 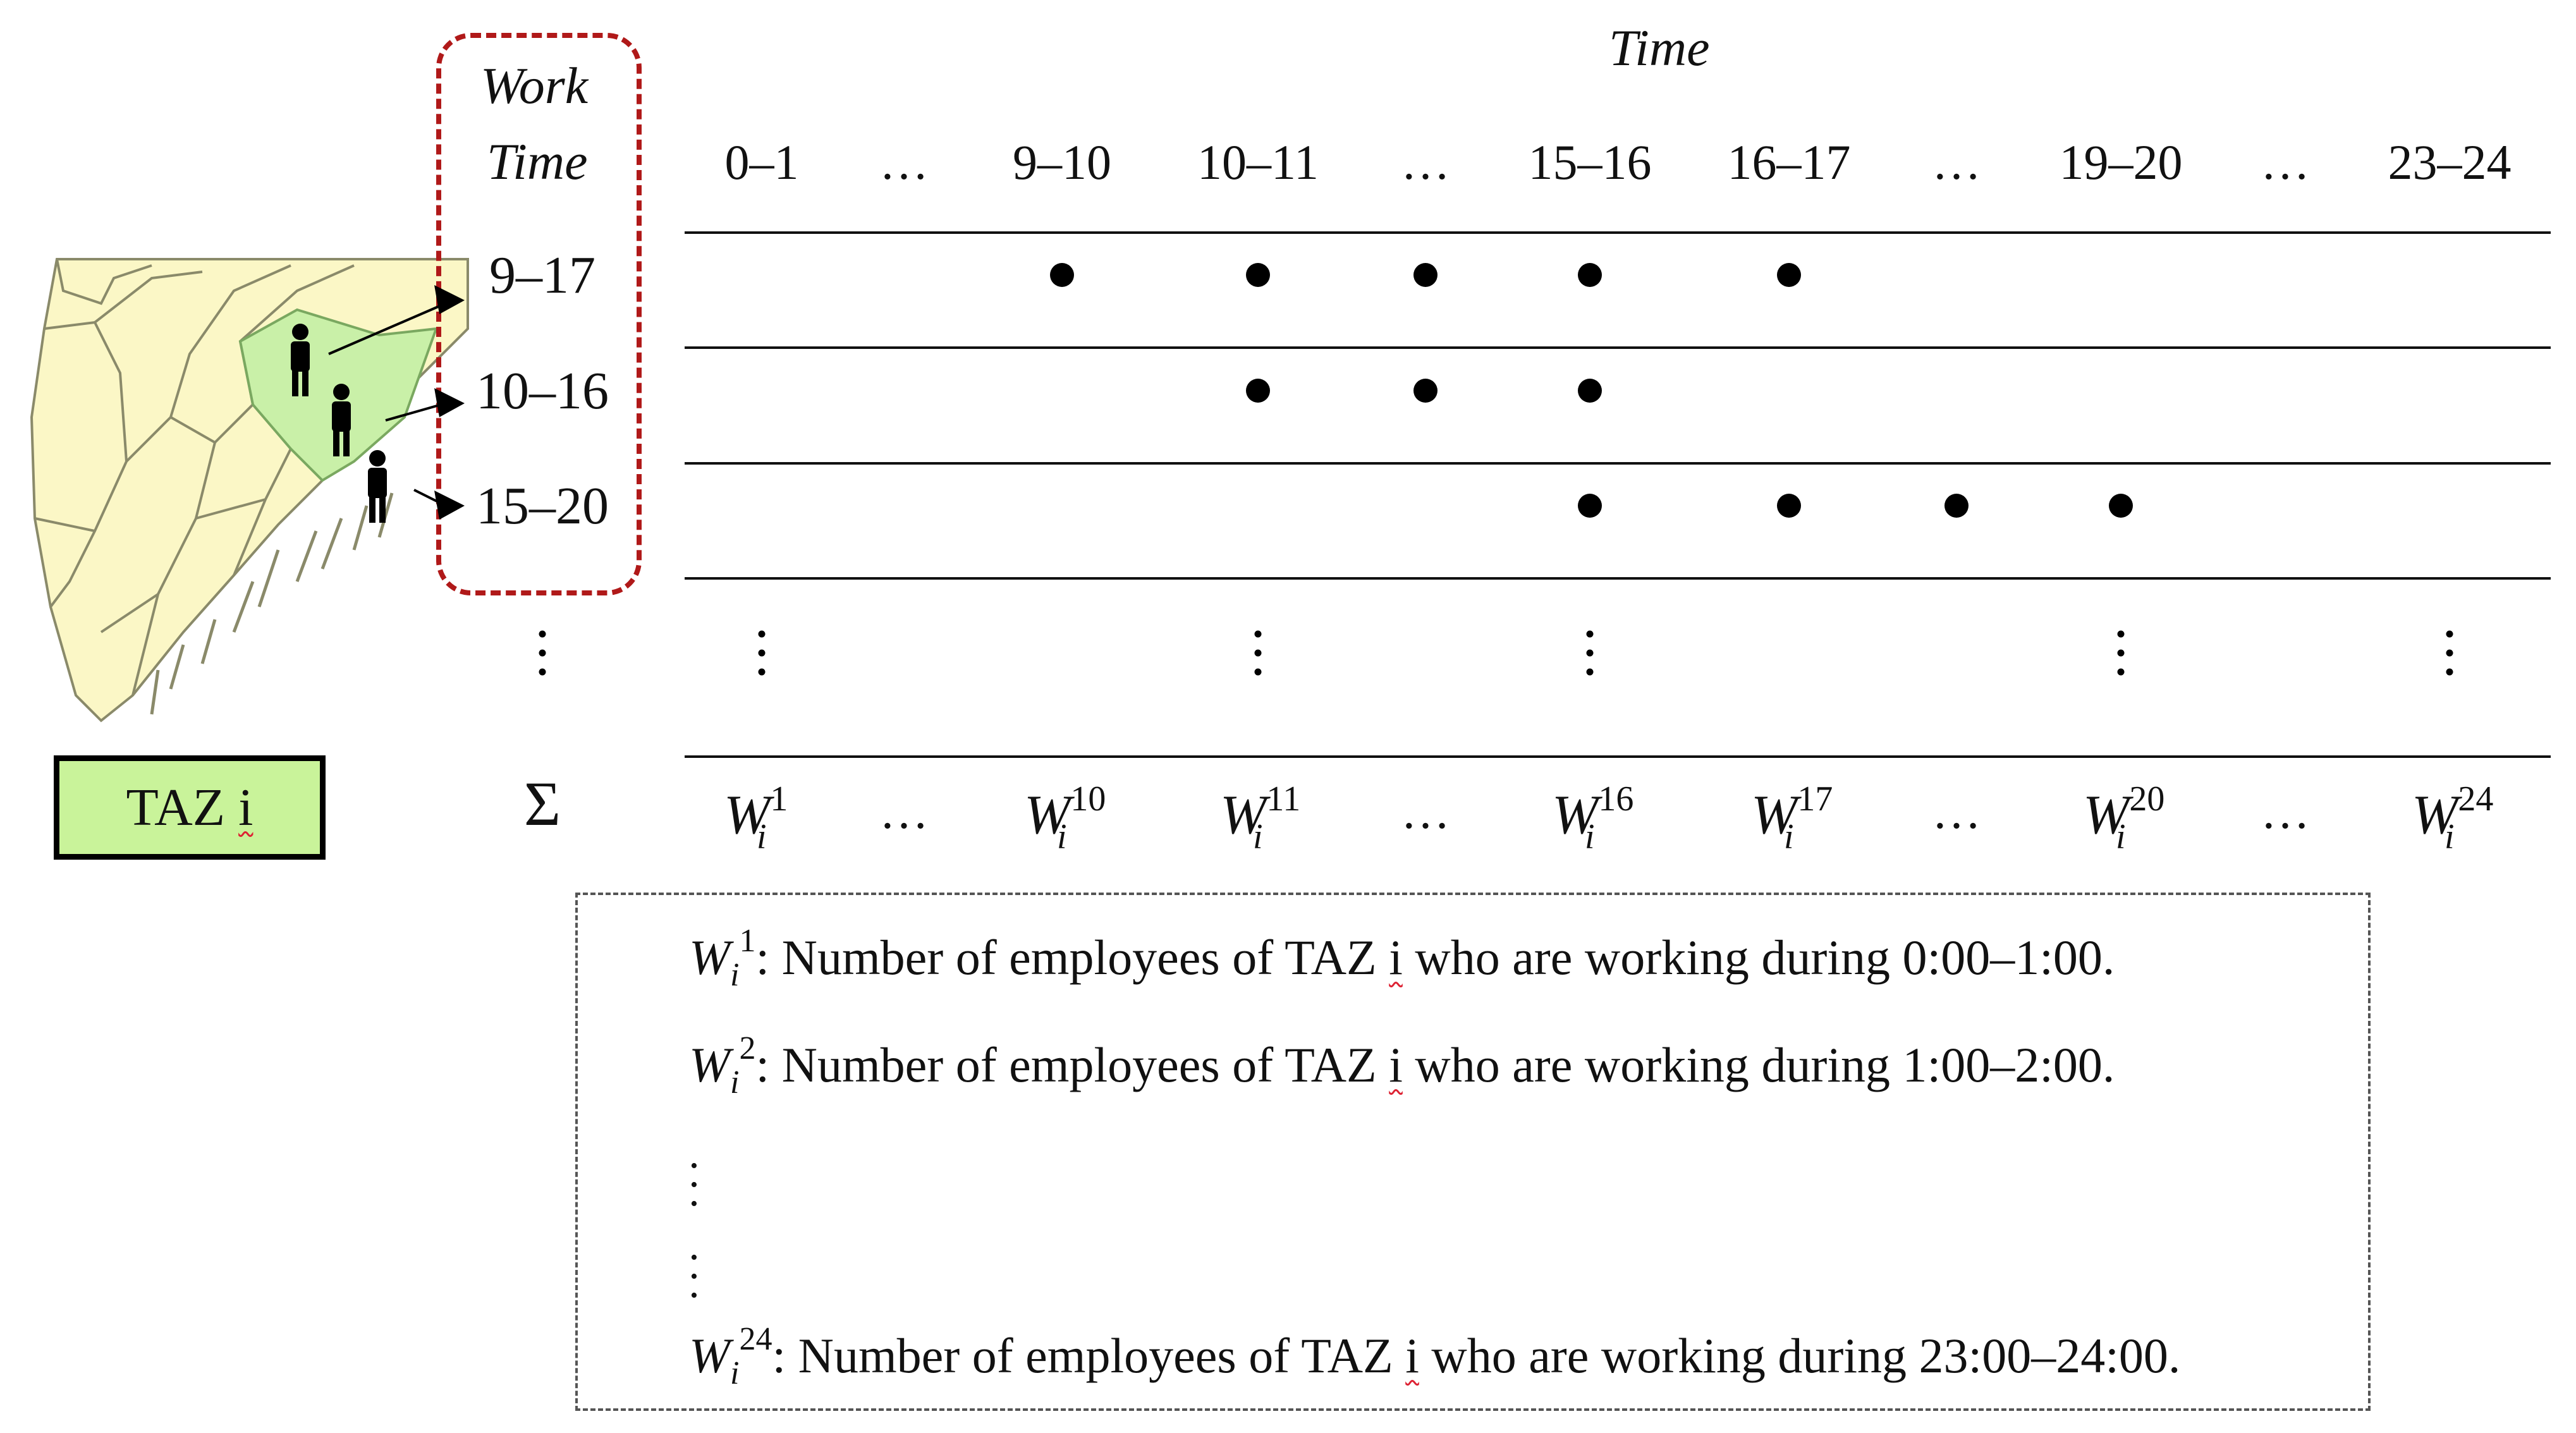 What do you see at coordinates (539, 314) in the screenshot?
I see `work-time-frame` at bounding box center [539, 314].